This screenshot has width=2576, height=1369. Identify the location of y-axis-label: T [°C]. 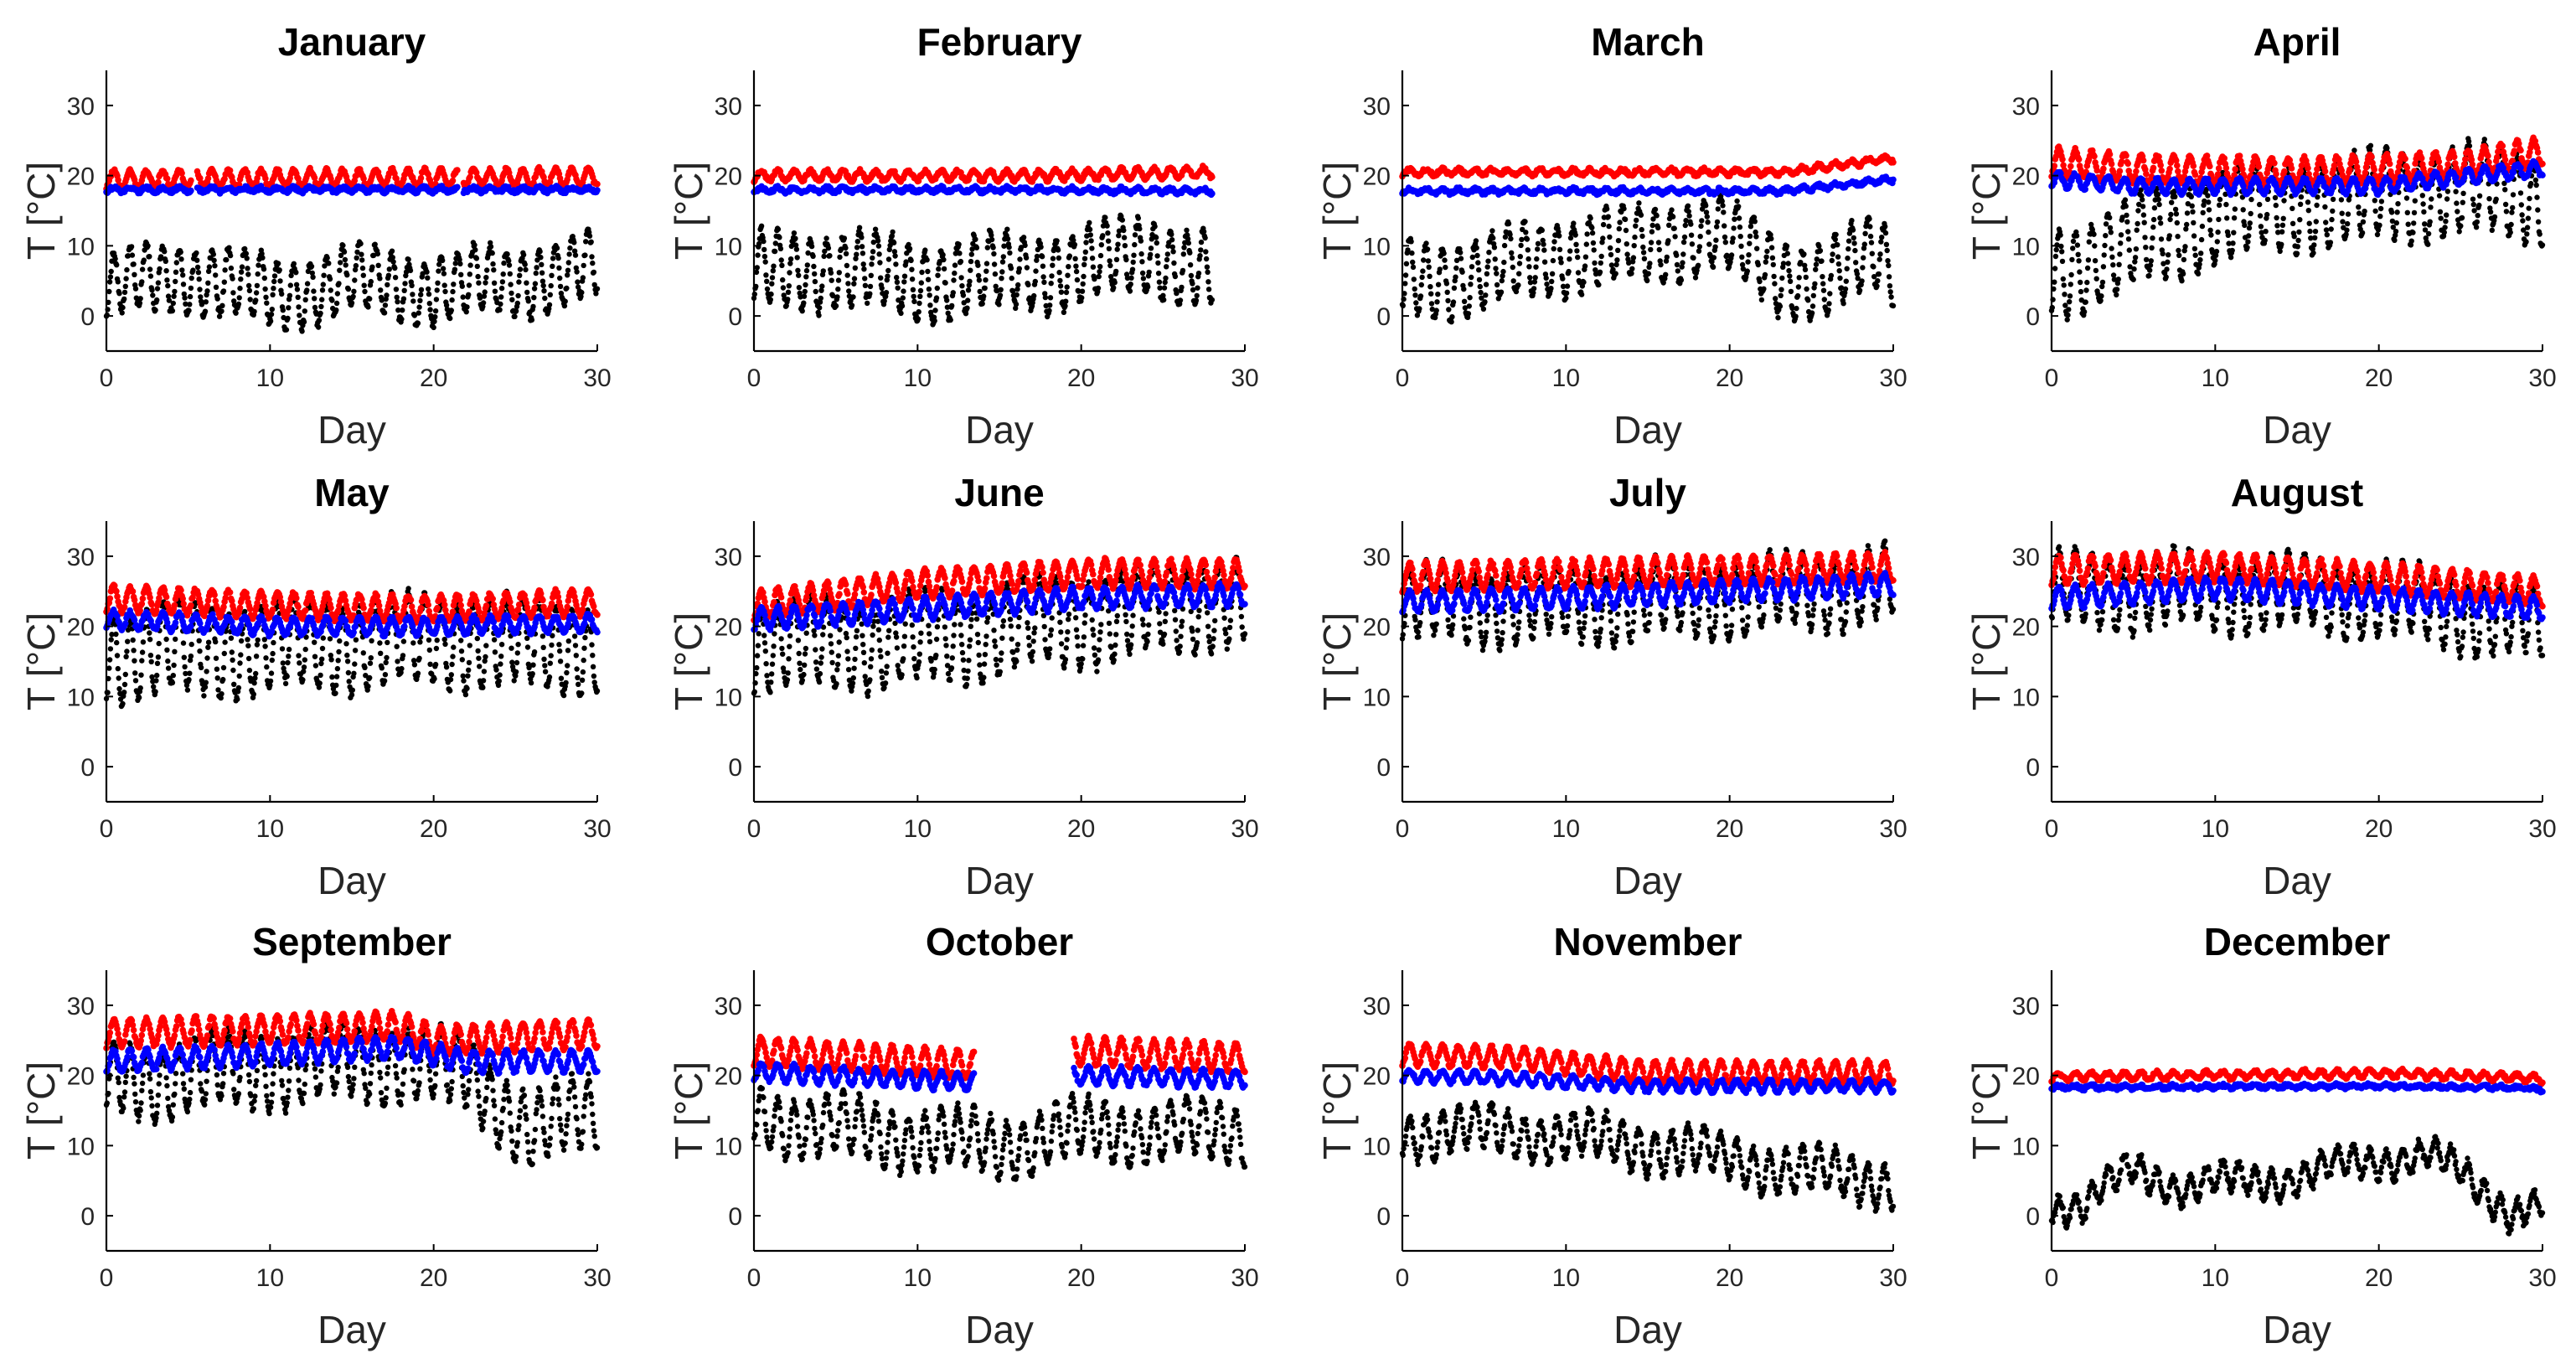
(41, 211).